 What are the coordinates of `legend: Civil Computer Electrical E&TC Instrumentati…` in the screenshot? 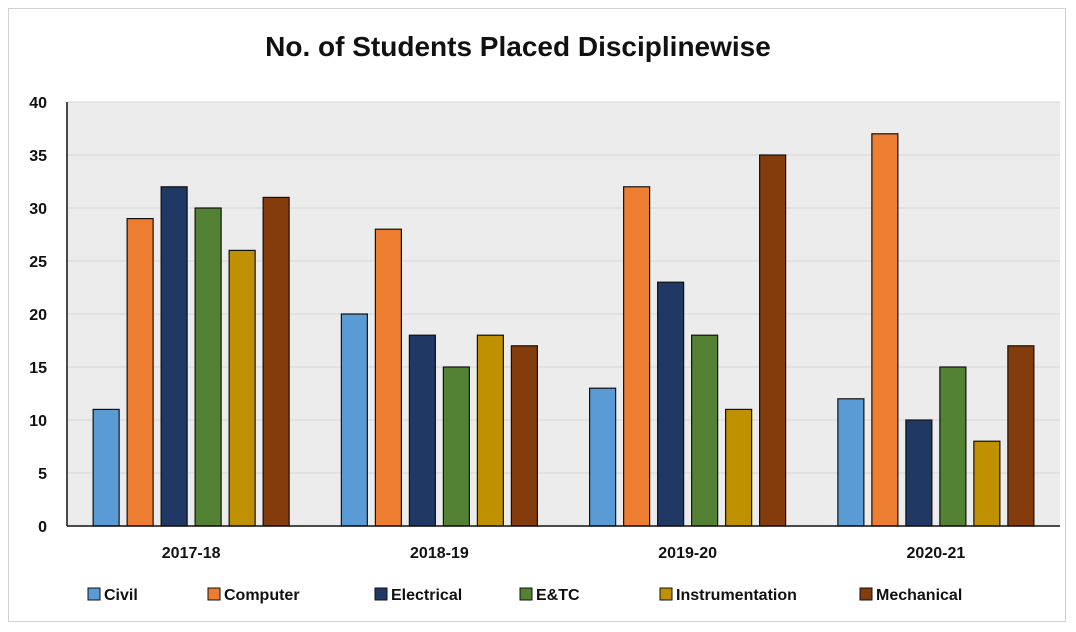 It's located at (524, 595).